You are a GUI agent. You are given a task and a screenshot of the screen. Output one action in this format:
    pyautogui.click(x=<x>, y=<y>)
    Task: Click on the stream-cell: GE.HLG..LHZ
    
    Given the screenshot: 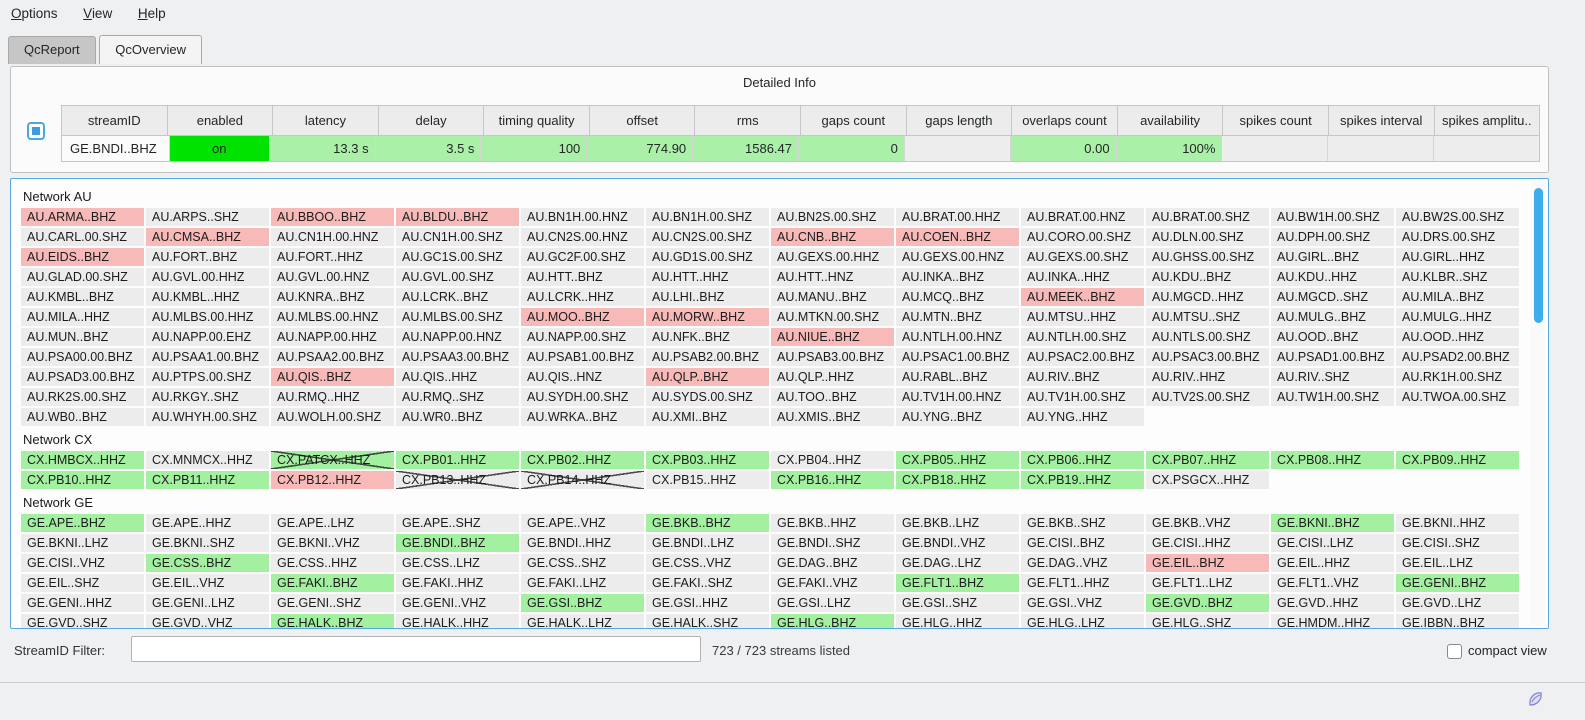 What is the action you would take?
    pyautogui.click(x=1082, y=621)
    